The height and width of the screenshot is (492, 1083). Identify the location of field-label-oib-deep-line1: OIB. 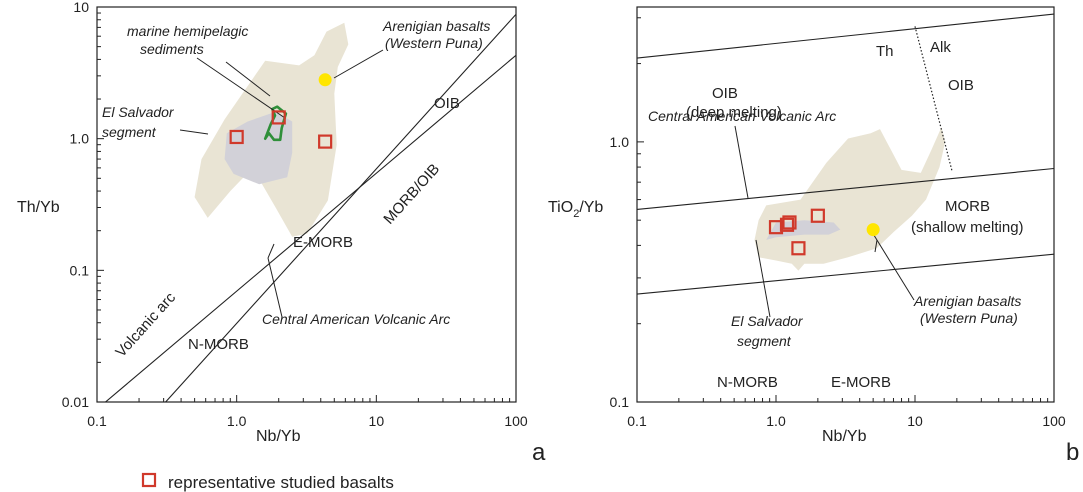
(725, 93).